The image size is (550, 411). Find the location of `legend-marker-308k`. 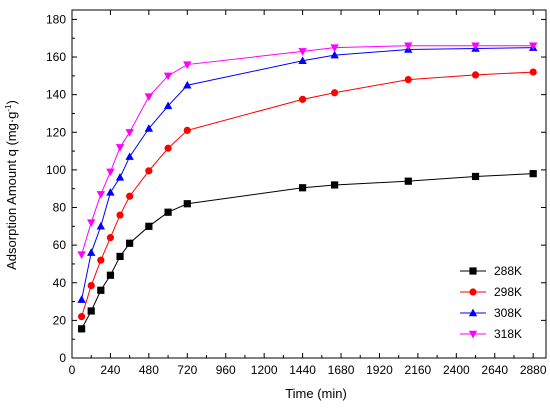

legend-marker-308k is located at coordinates (473, 312).